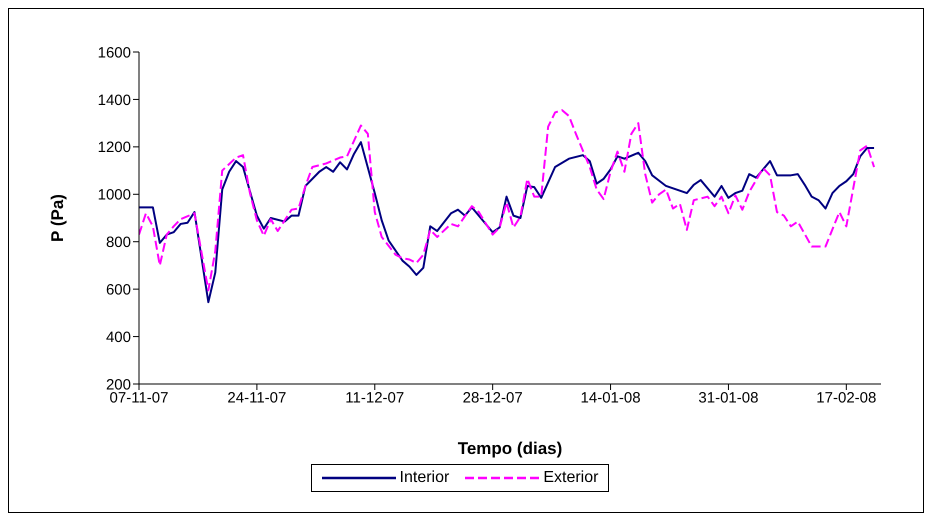  What do you see at coordinates (374, 398) in the screenshot?
I see `x-tick-label: 11-12-07` at bounding box center [374, 398].